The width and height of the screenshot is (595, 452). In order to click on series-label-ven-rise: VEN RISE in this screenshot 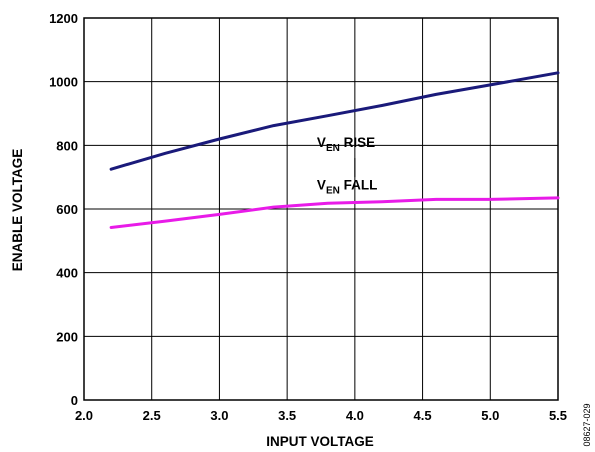, I will do `click(346, 144)`.